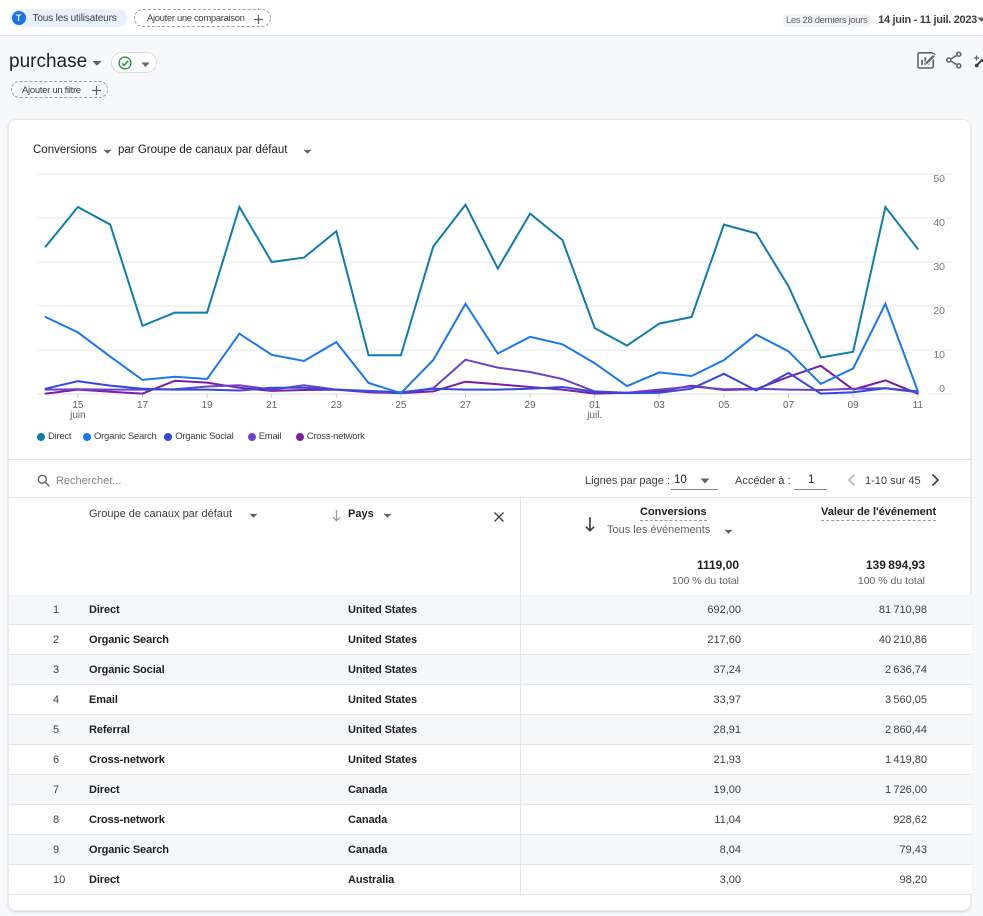 The width and height of the screenshot is (983, 916). I want to click on svg-text: 50, so click(939, 179).